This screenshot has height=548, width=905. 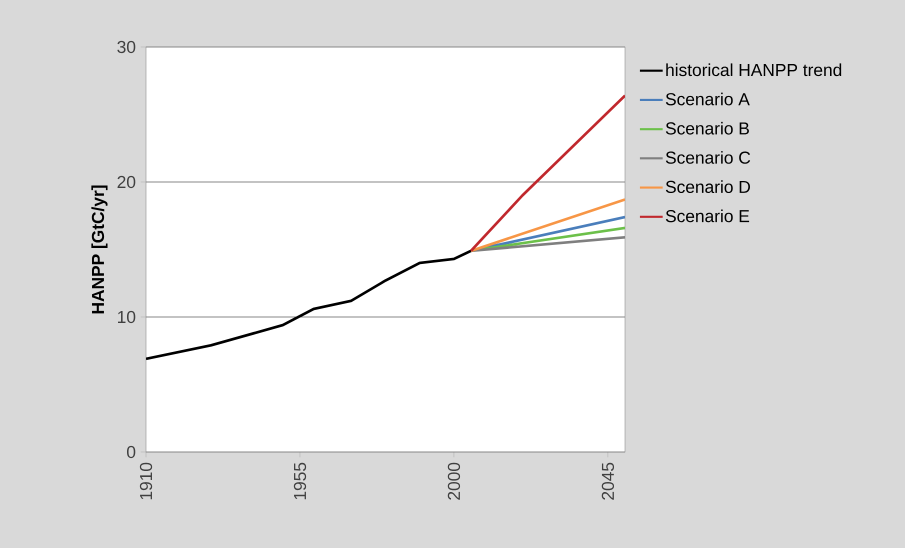 What do you see at coordinates (300, 481) in the screenshot?
I see `x-tick-label: 1955` at bounding box center [300, 481].